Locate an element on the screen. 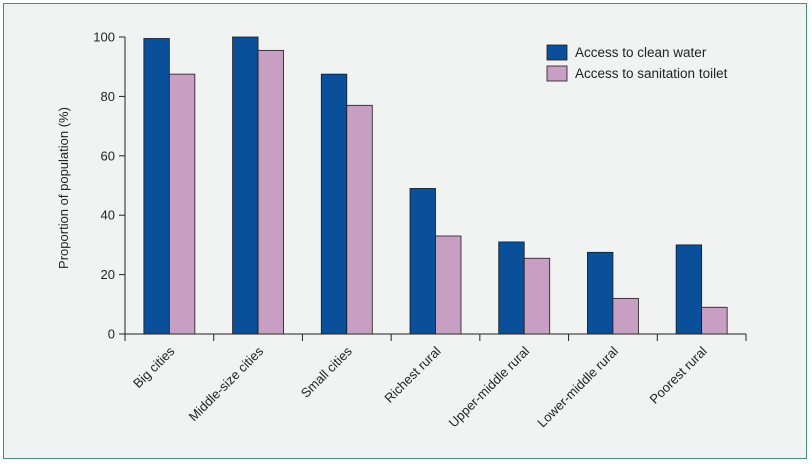 This screenshot has height=464, width=812. x-category-label: Big cities is located at coordinates (154, 367).